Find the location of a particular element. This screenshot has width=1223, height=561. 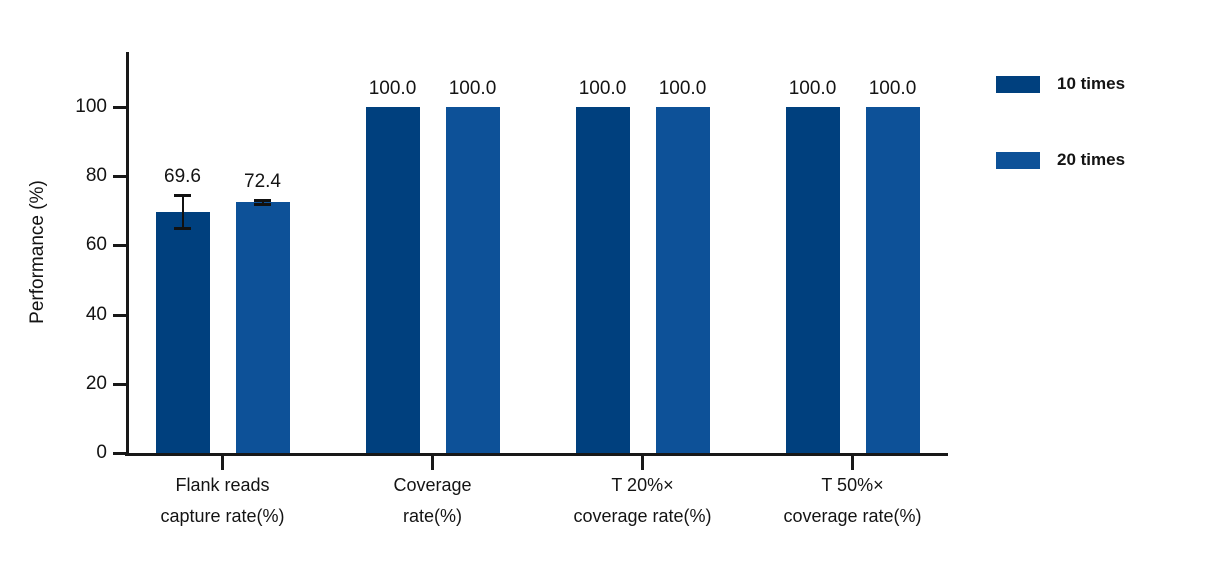

y-tick-label: 80 is located at coordinates (96, 176).